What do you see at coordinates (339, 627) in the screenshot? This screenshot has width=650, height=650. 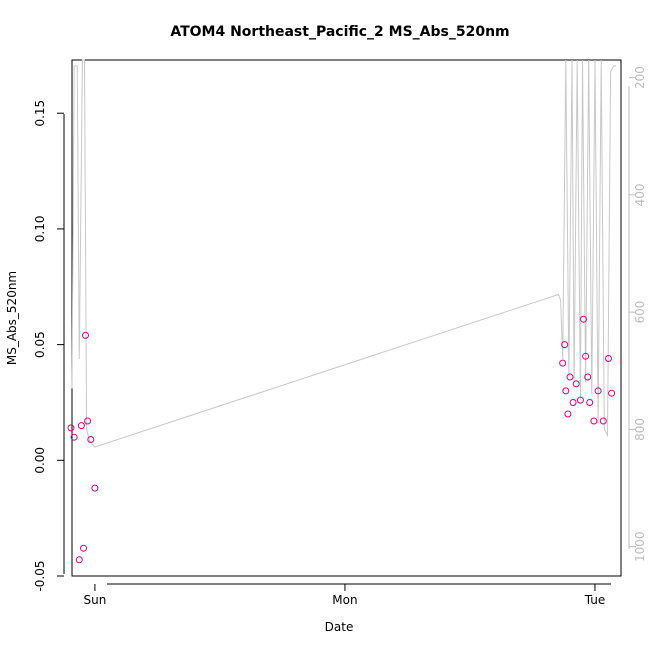 I see `x-axis-label: Date` at bounding box center [339, 627].